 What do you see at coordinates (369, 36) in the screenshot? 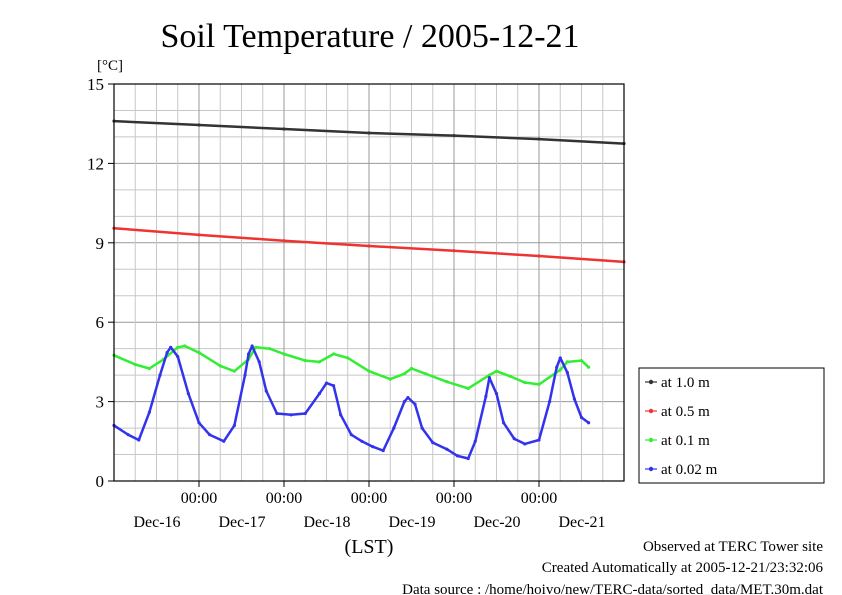
I see `chart-title: Soil Temperature / 2005-12-21` at bounding box center [369, 36].